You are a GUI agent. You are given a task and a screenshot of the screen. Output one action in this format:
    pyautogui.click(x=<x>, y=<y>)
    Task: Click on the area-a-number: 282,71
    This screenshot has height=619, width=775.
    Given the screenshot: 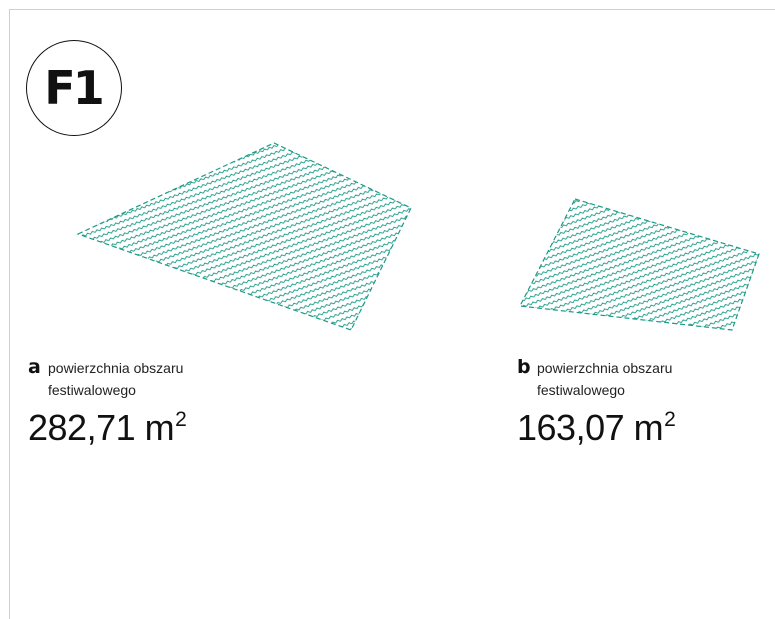 What is the action you would take?
    pyautogui.click(x=82, y=427)
    